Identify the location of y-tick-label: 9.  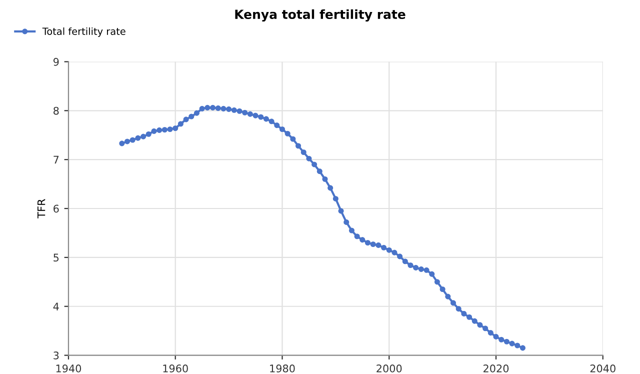
(56, 62).